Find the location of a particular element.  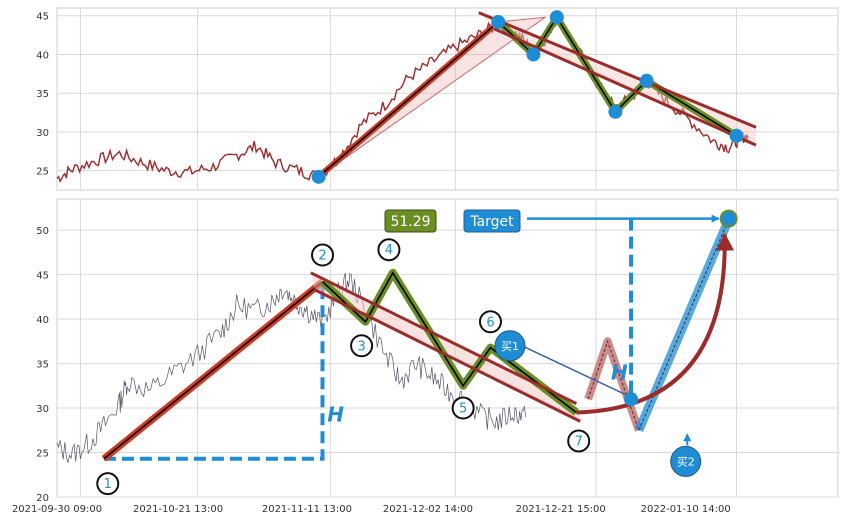

top-zigzag-core is located at coordinates (617, 76).